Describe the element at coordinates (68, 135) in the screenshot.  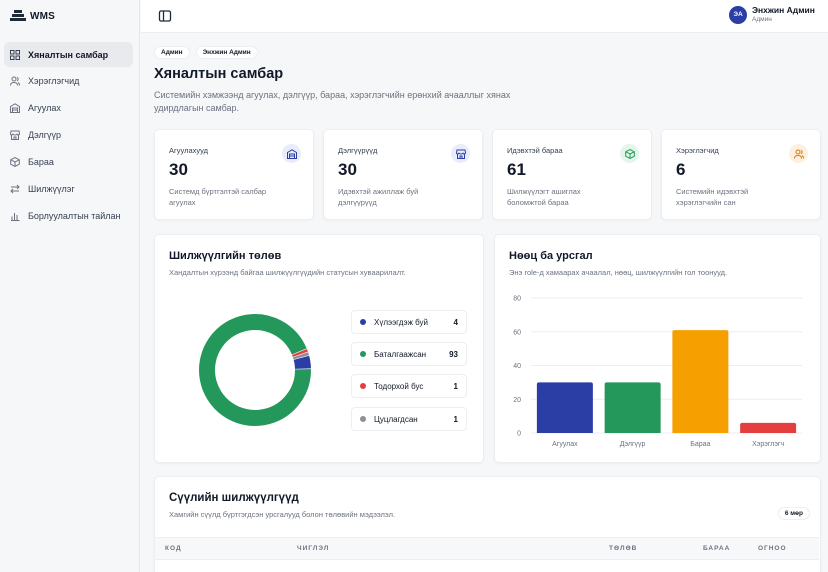
I see `sidebar-item-store: Дэлгүүр` at that location.